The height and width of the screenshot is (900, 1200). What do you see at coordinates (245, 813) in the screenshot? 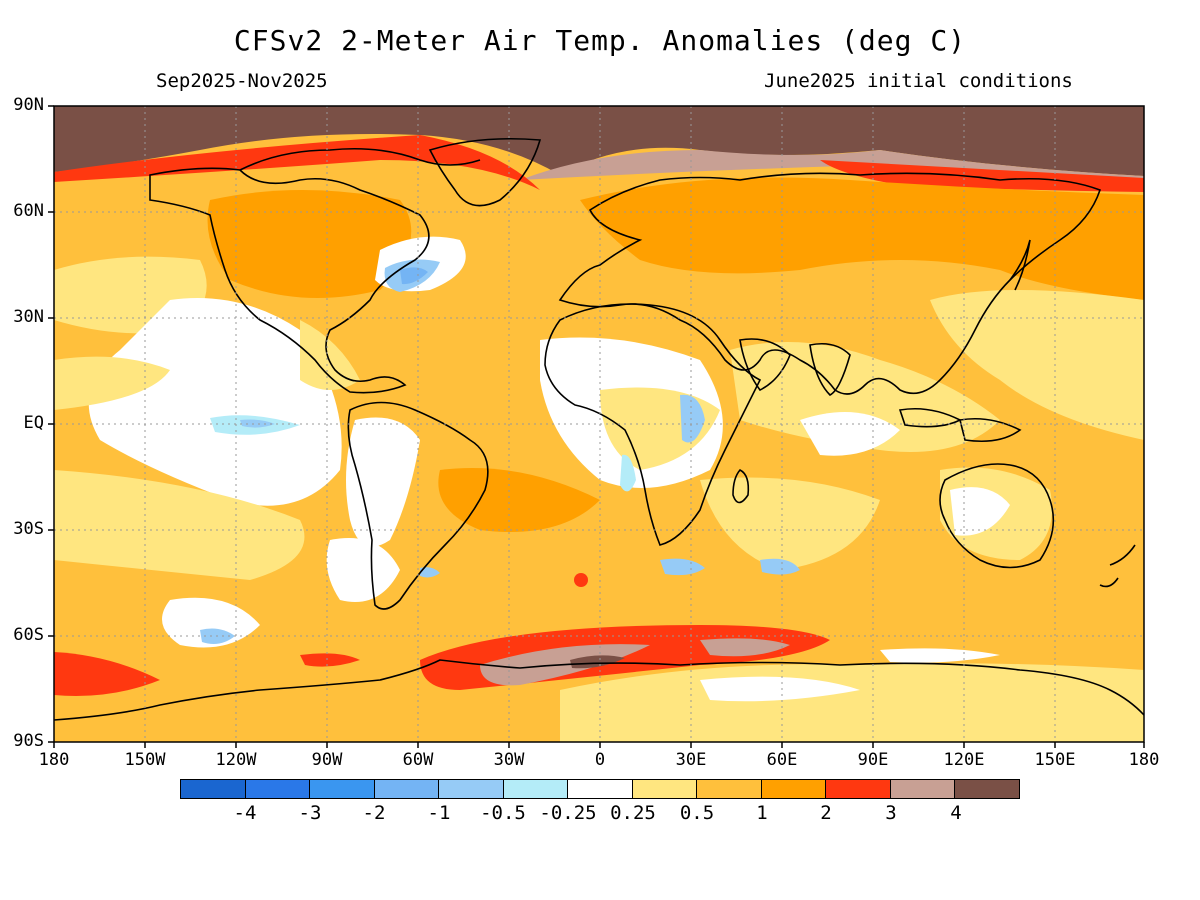
I see `colorbar-label: -4` at bounding box center [245, 813].